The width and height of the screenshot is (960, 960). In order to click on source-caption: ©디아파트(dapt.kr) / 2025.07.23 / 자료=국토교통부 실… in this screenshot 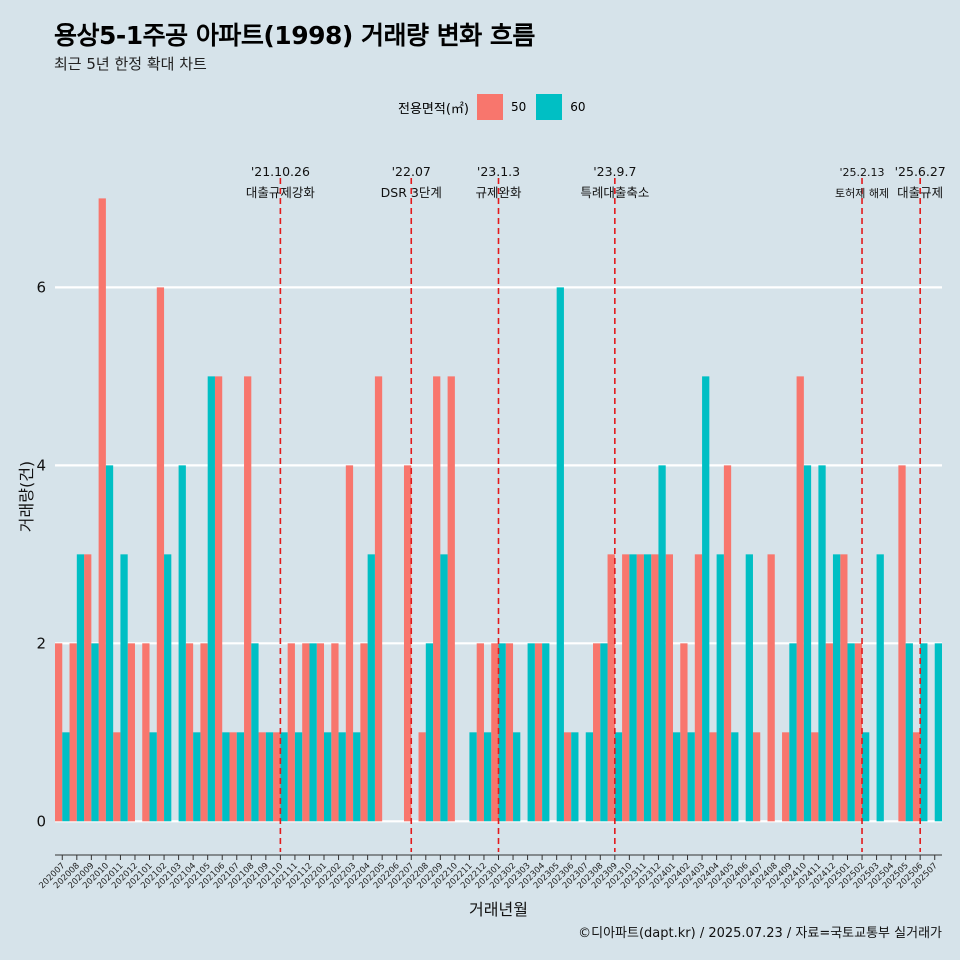, I will do `click(760, 933)`.